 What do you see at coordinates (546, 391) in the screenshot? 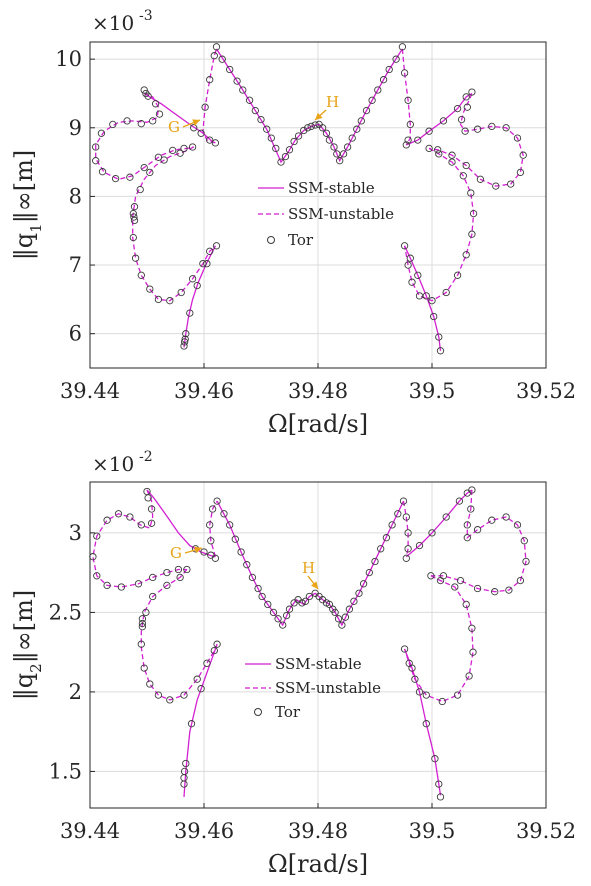
I see `x-tick-label: 39.52` at bounding box center [546, 391].